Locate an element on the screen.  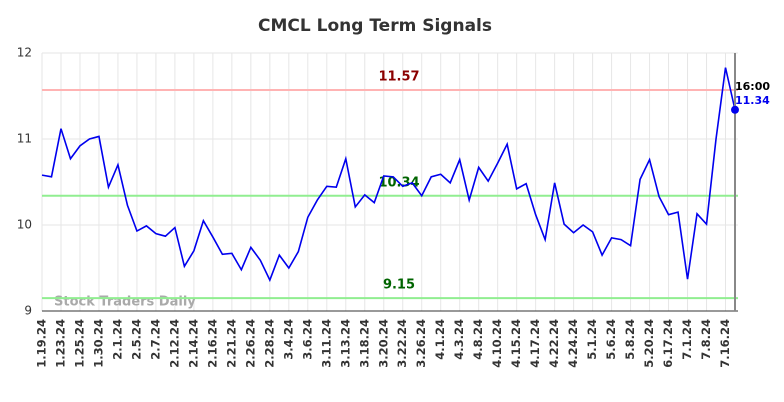
x-tick-label: 4.15.24 is located at coordinates (516, 343).